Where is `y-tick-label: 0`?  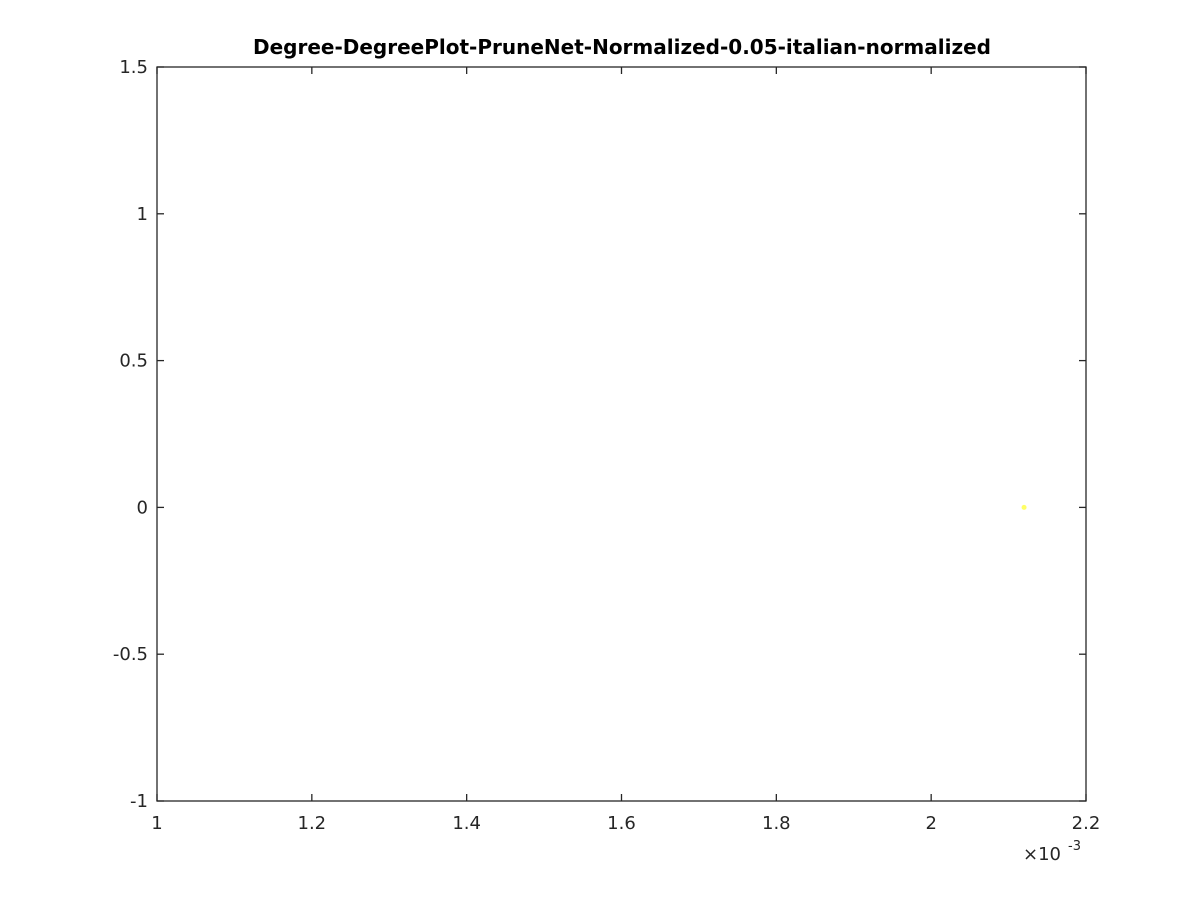 y-tick-label: 0 is located at coordinates (142, 507).